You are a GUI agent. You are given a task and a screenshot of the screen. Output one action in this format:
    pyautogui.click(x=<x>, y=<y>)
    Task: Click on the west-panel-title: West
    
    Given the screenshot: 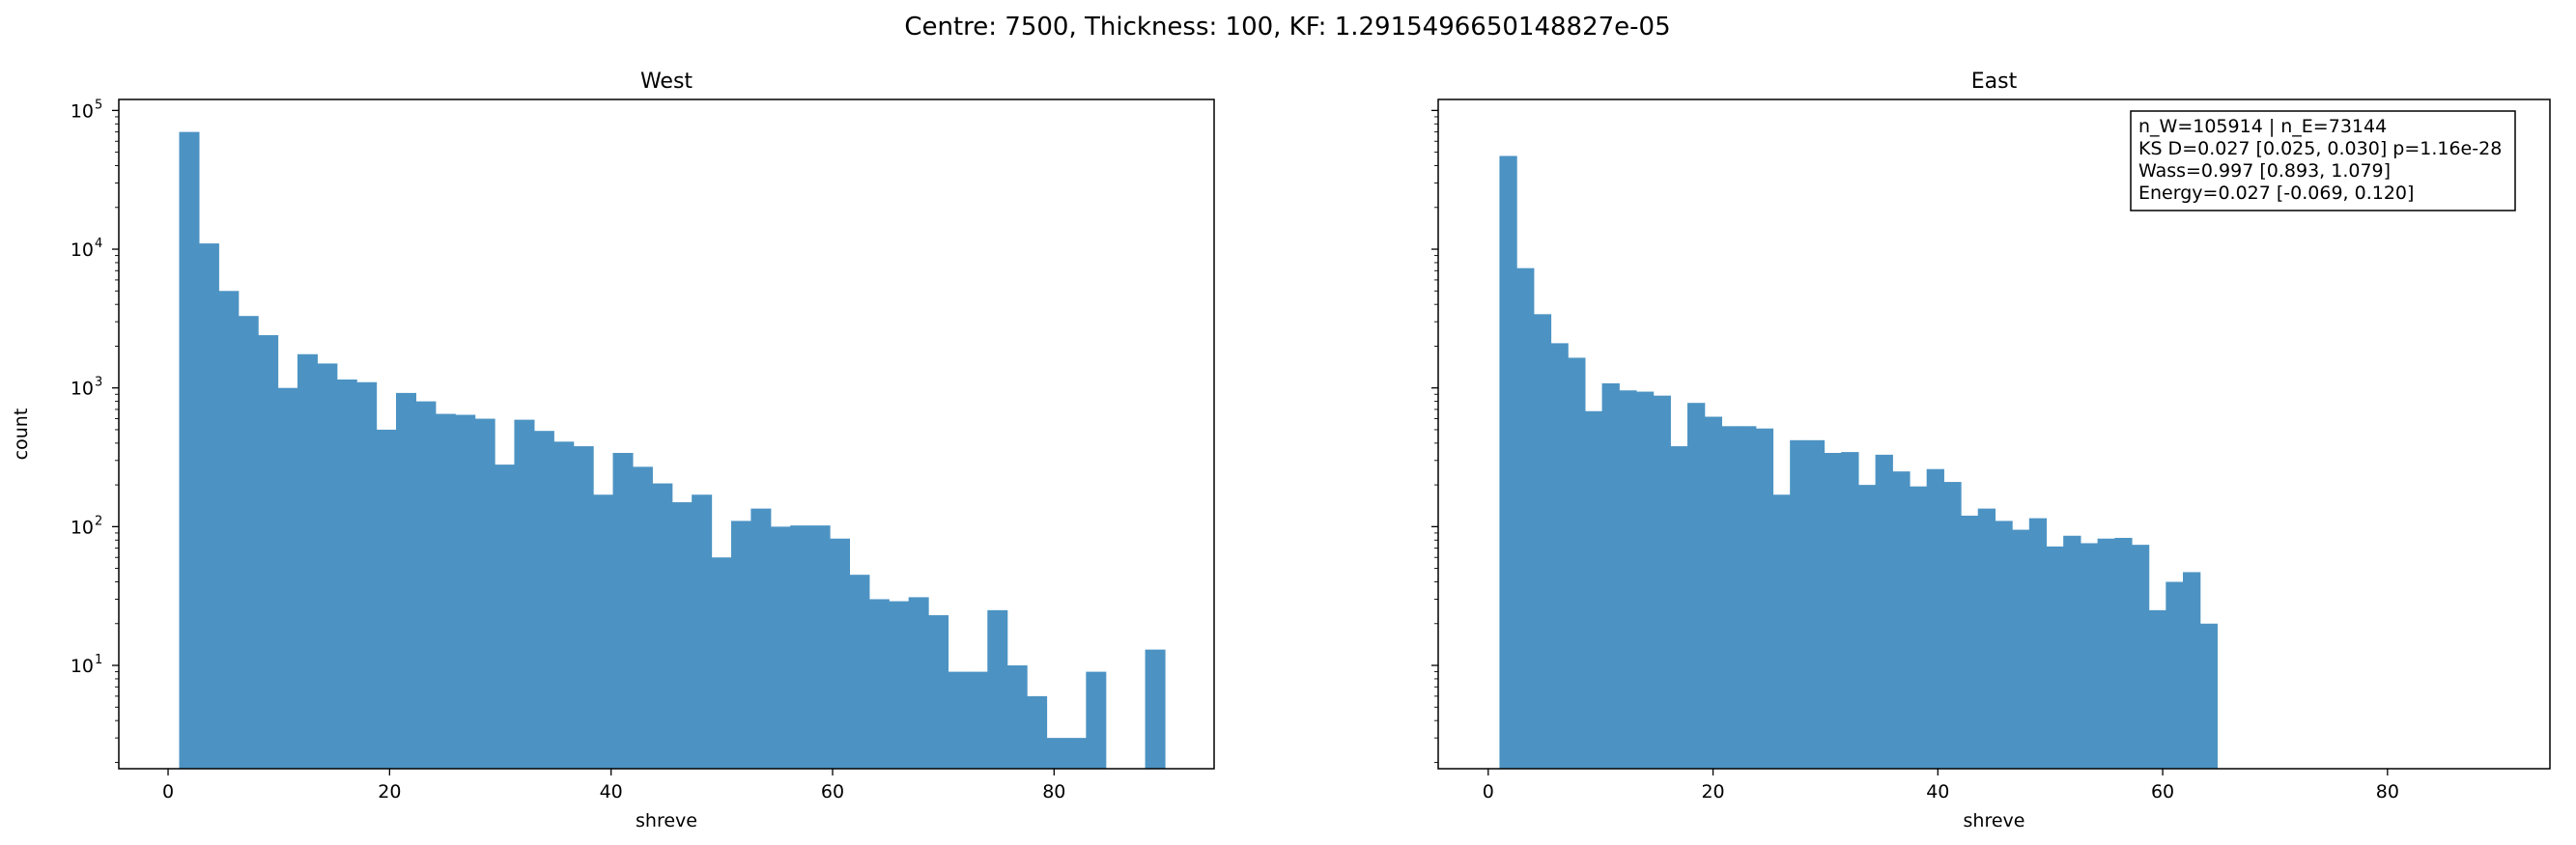 What is the action you would take?
    pyautogui.click(x=666, y=82)
    